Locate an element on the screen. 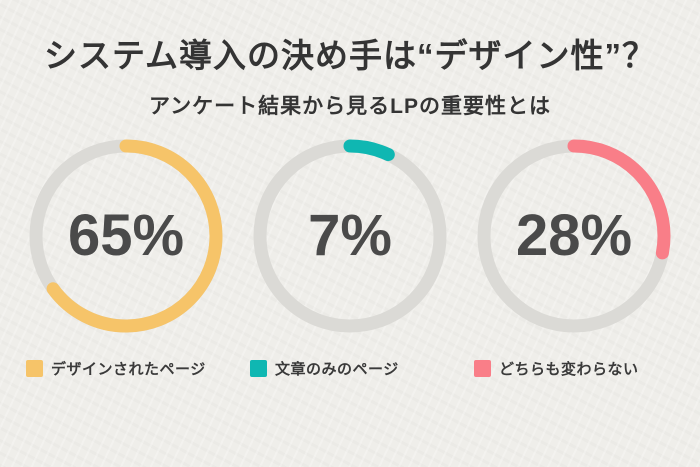 Image resolution: width=700 pixels, height=467 pixels. donut-ring-text-only-page is located at coordinates (350, 236).